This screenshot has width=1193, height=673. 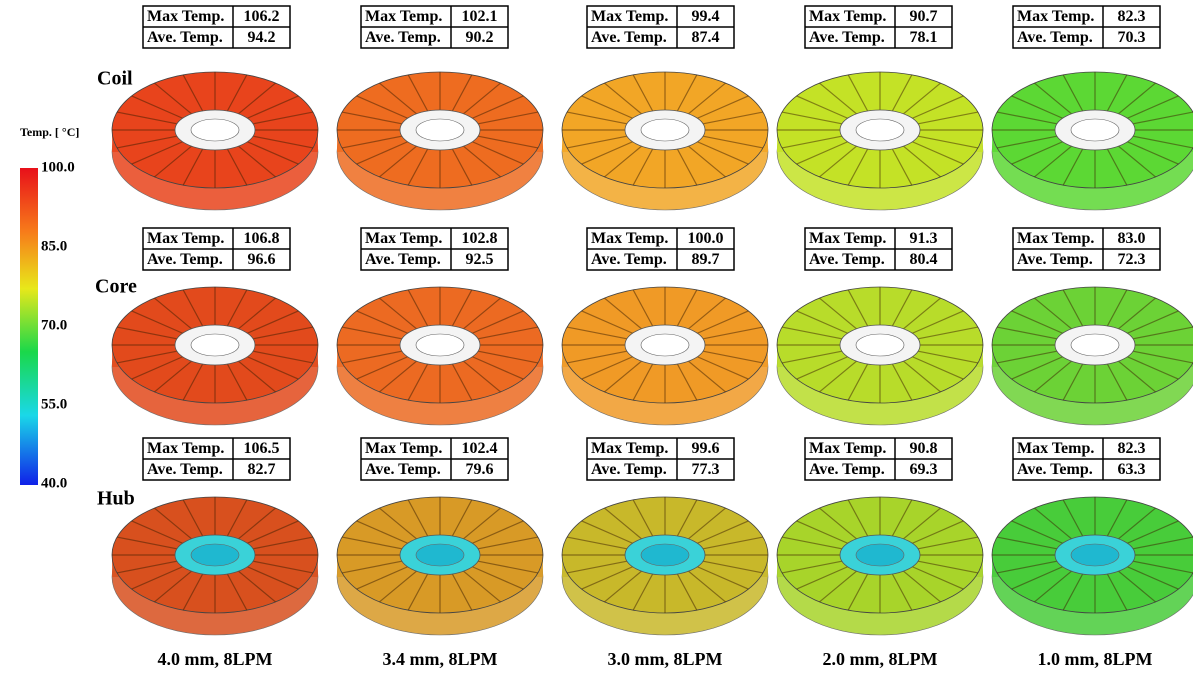 What do you see at coordinates (924, 259) in the screenshot?
I see `ave-temp-value: 80.4` at bounding box center [924, 259].